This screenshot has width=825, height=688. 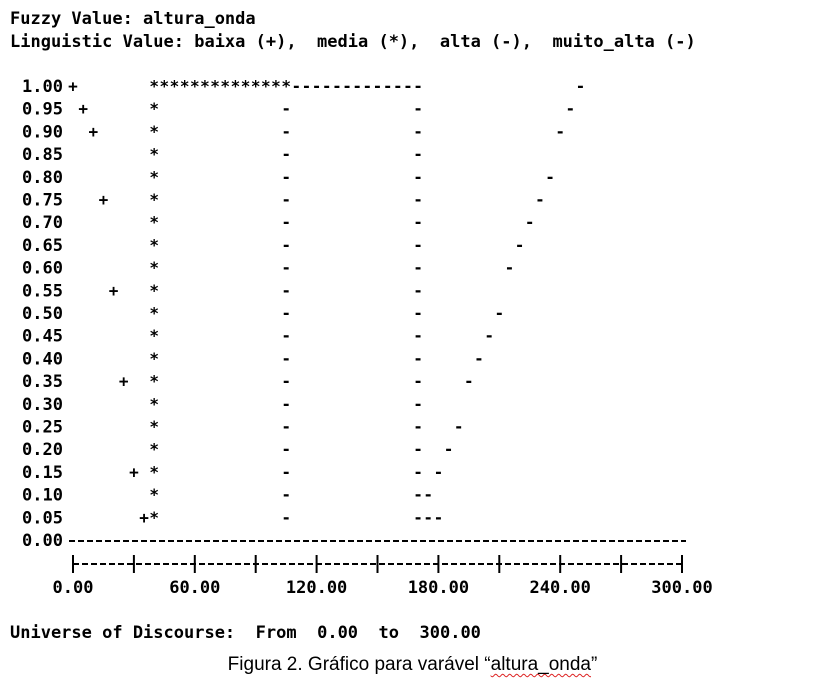 I want to click on y-tick-label: 0.60, so click(x=42, y=269).